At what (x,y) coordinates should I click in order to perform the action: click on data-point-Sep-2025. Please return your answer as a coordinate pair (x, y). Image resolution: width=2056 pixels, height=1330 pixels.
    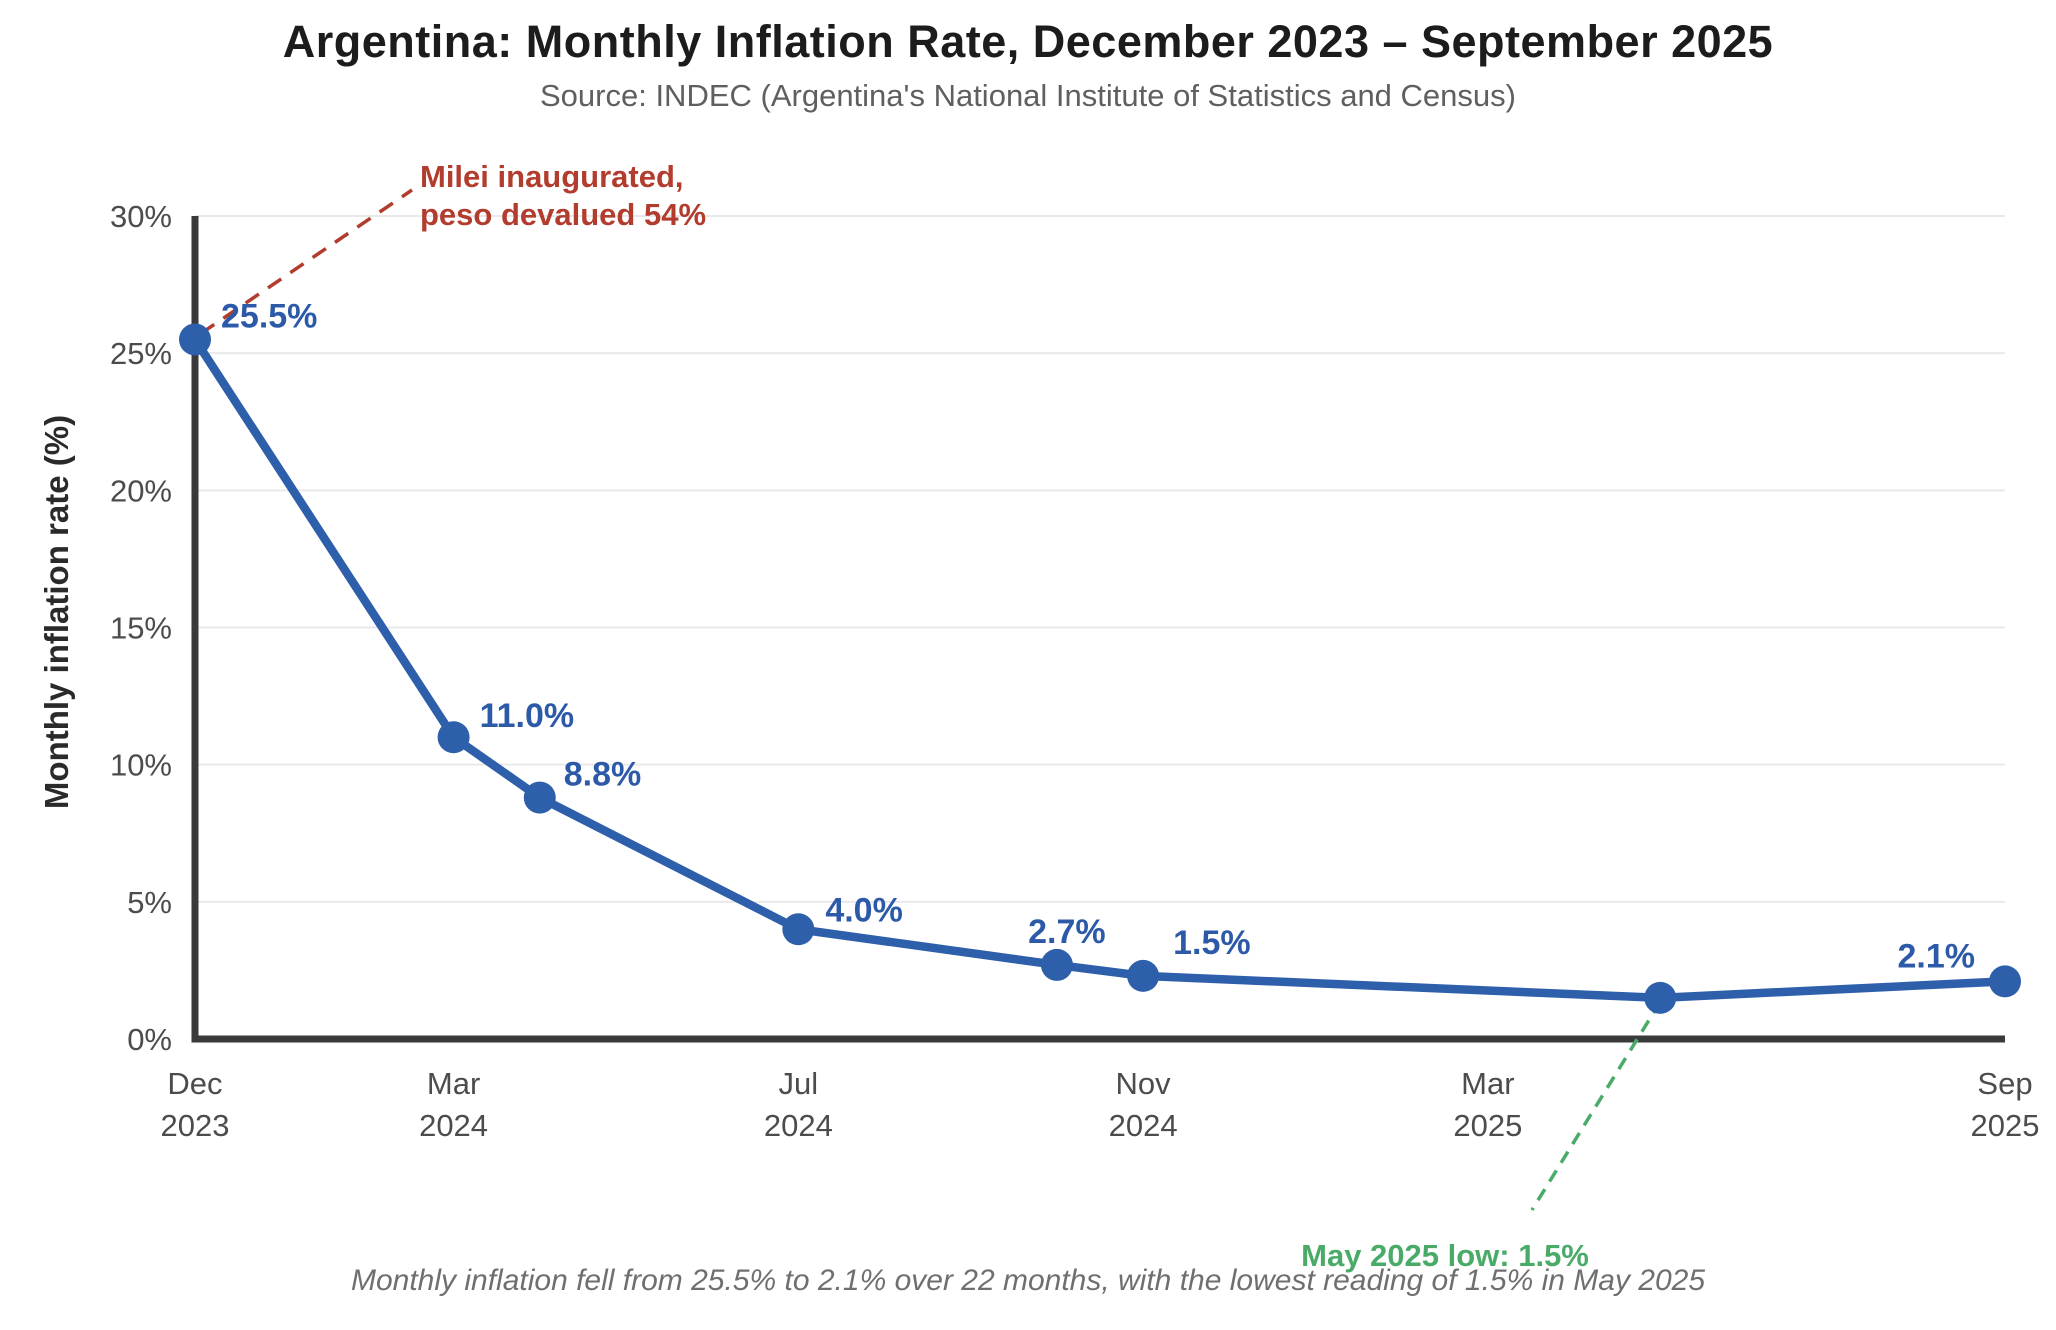
    Looking at the image, I should click on (2005, 981).